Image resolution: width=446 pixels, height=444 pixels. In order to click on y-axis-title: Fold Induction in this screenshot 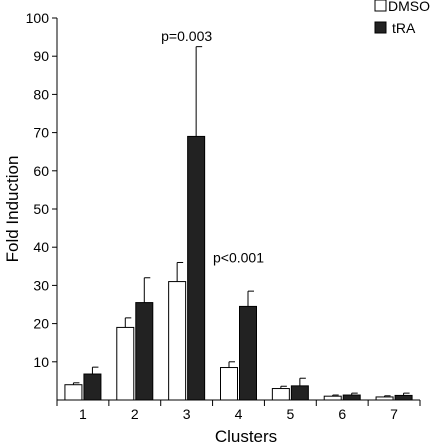, I will do `click(12, 209)`.